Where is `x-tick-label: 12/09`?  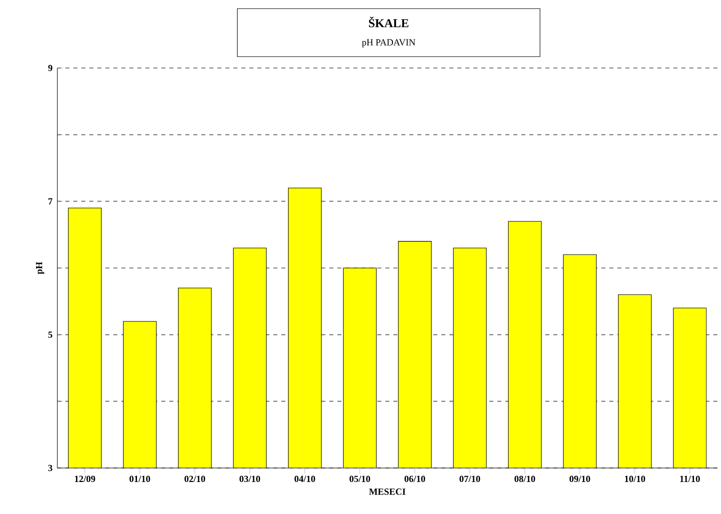
x-tick-label: 12/09 is located at coordinates (85, 479).